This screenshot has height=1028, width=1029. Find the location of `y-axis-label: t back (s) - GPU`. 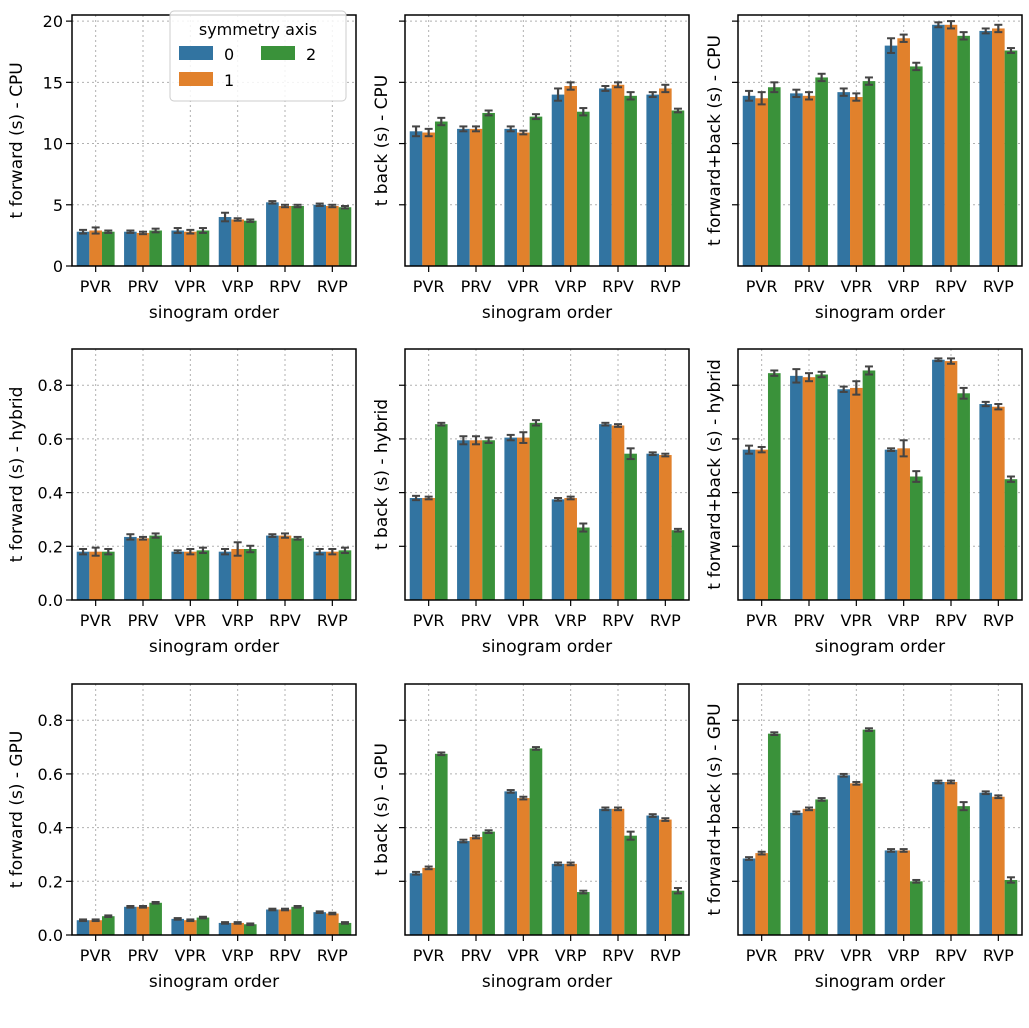

y-axis-label: t back (s) - GPU is located at coordinates (382, 809).